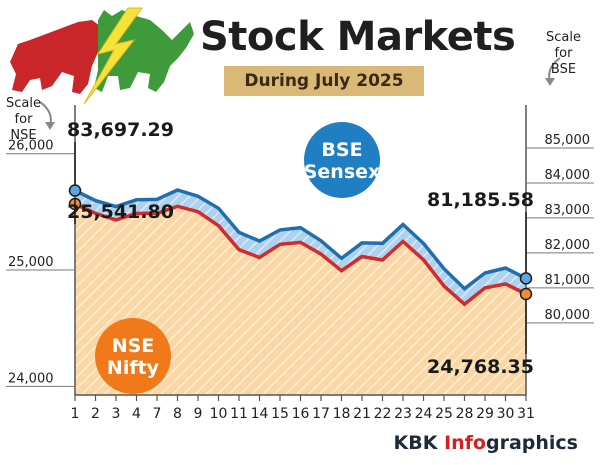  What do you see at coordinates (341, 150) in the screenshot?
I see `bse-sensex-badge-text: BSE` at bounding box center [341, 150].